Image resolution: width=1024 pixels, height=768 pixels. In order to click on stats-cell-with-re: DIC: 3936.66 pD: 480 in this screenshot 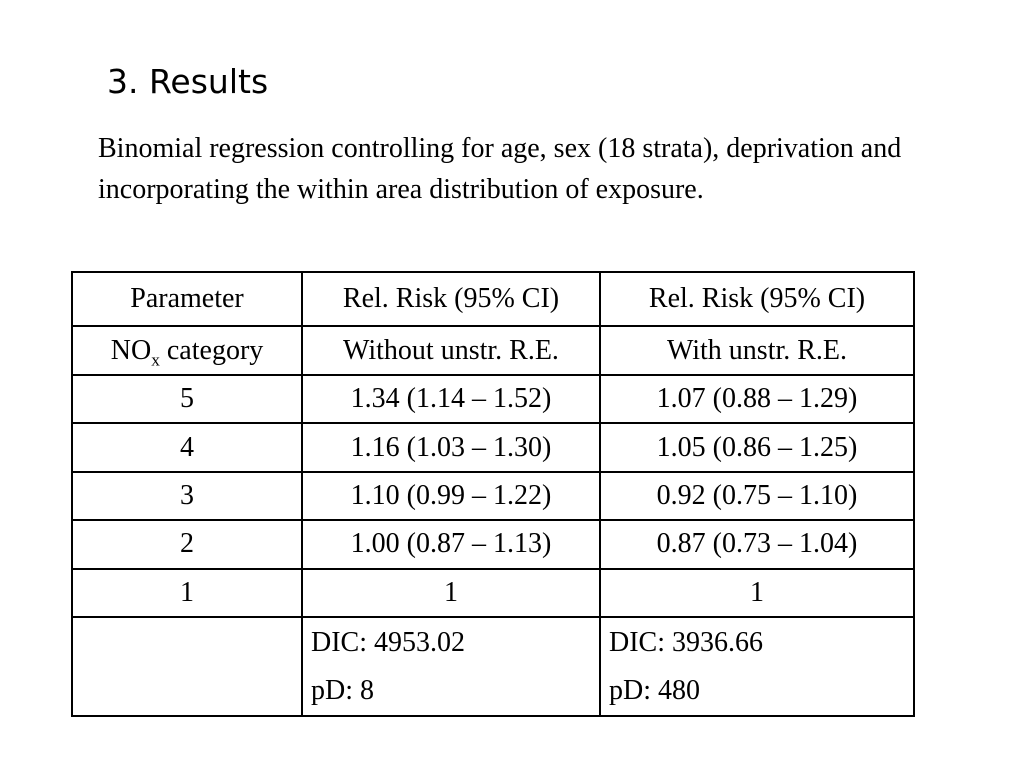, I will do `click(757, 666)`.